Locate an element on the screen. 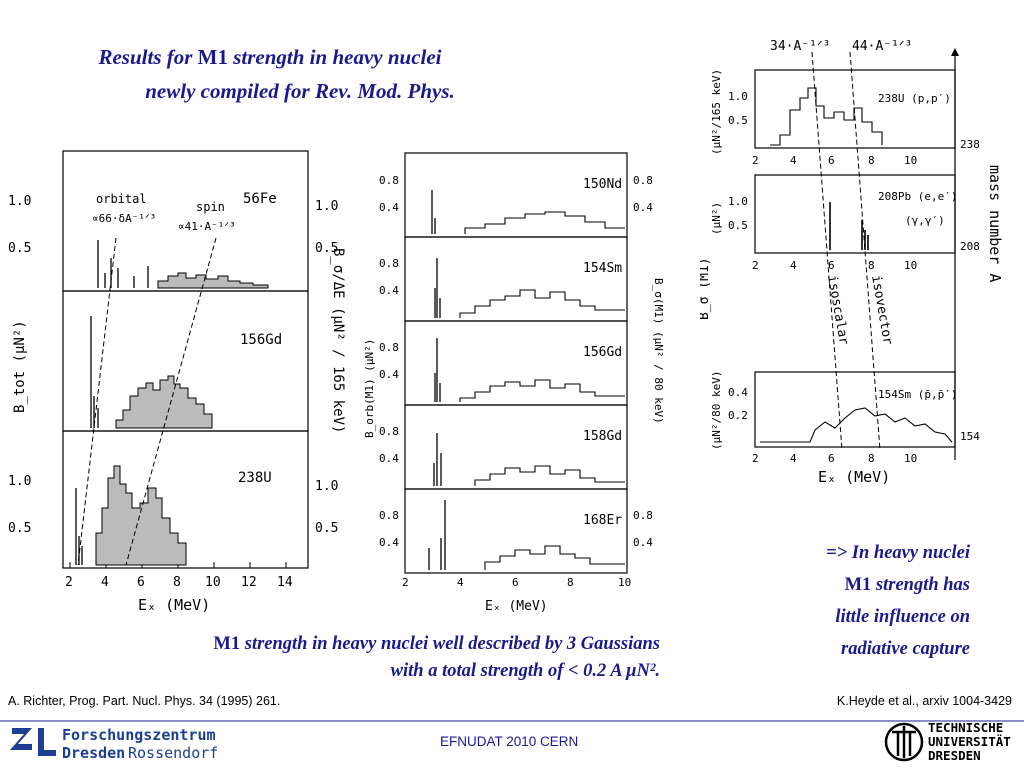 This screenshot has width=1024, height=771. fig2-ylabel-right: B_σ(M1) (μN² / 80 keV) is located at coordinates (658, 351).